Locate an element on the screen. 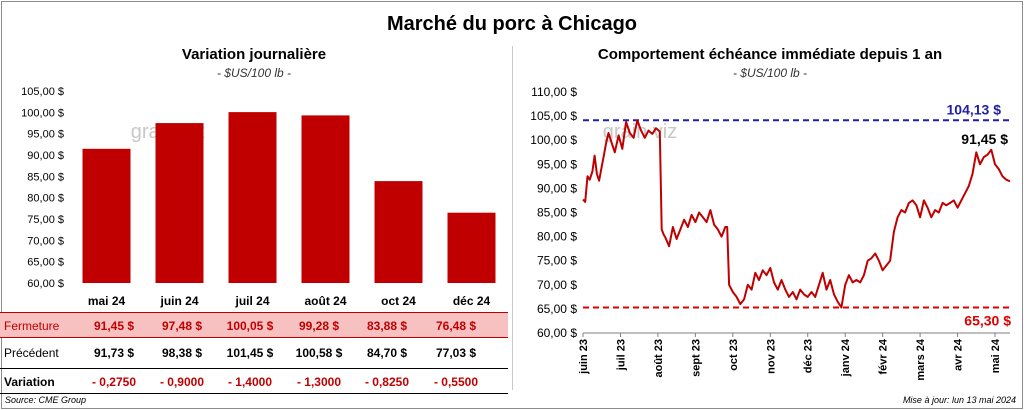  table-cell: - 1,3000 is located at coordinates (319, 382).